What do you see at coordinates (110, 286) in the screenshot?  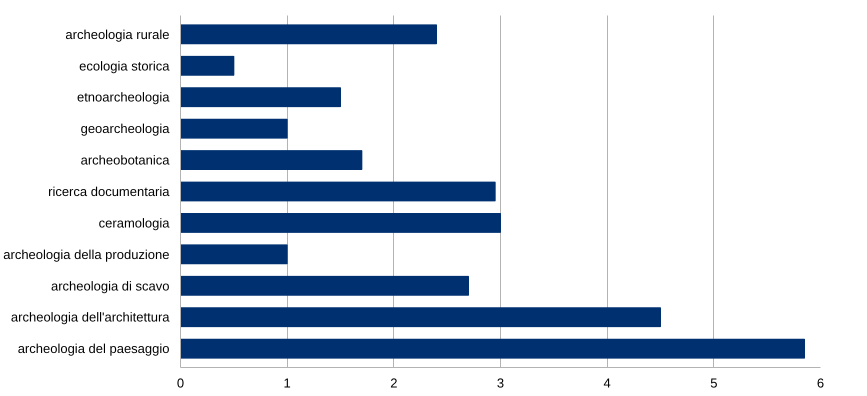 I see `y-tick-label: archeologia di scavo` at bounding box center [110, 286].